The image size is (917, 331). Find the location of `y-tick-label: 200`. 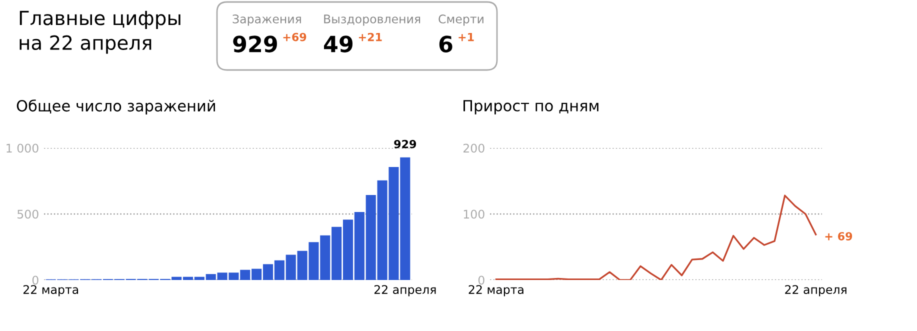

y-tick-label: 200 is located at coordinates (473, 148).